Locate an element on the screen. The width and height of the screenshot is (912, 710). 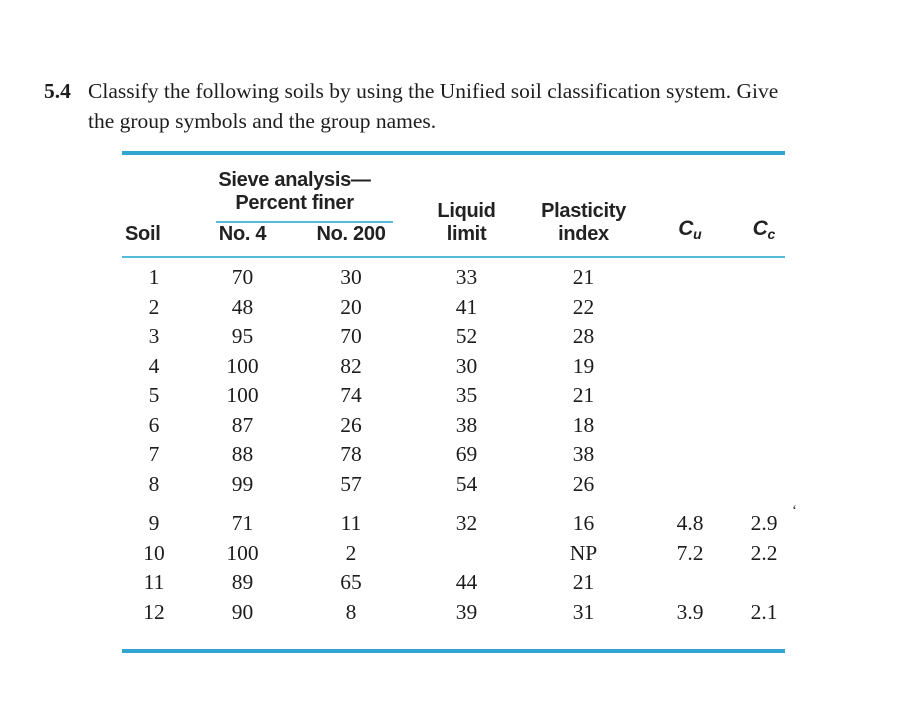
cell-value: 26 is located at coordinates (583, 483).